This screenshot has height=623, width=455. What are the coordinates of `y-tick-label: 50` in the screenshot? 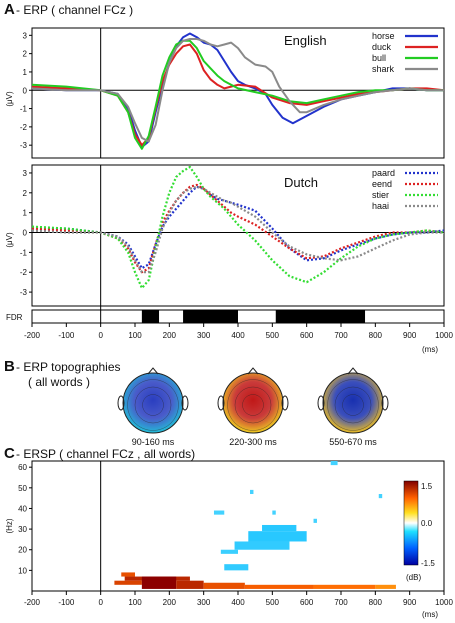 It's located at (22, 488).